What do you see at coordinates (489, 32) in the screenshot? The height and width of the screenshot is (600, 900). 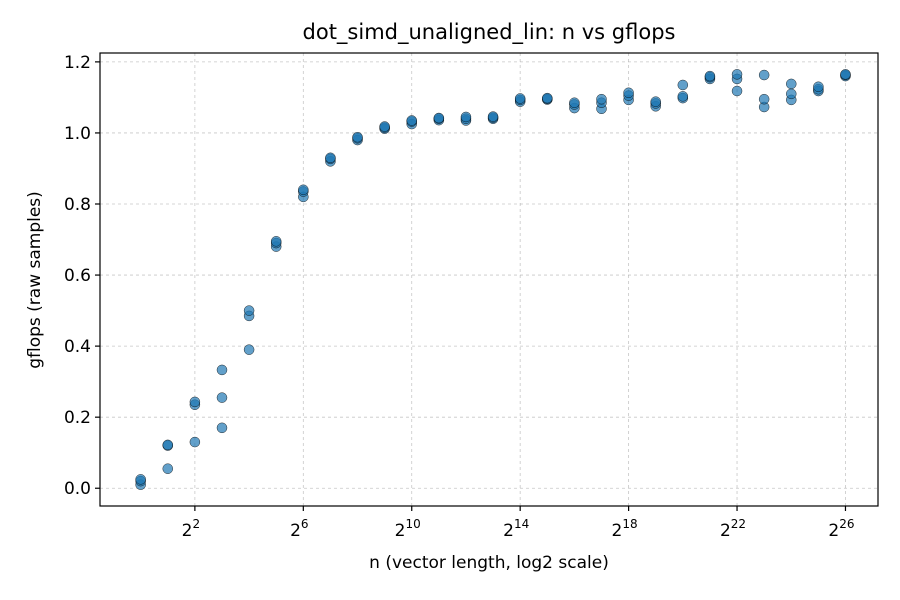 I see `chart-title: dot_simd_unaligned_lin: n vs gflops` at bounding box center [489, 32].